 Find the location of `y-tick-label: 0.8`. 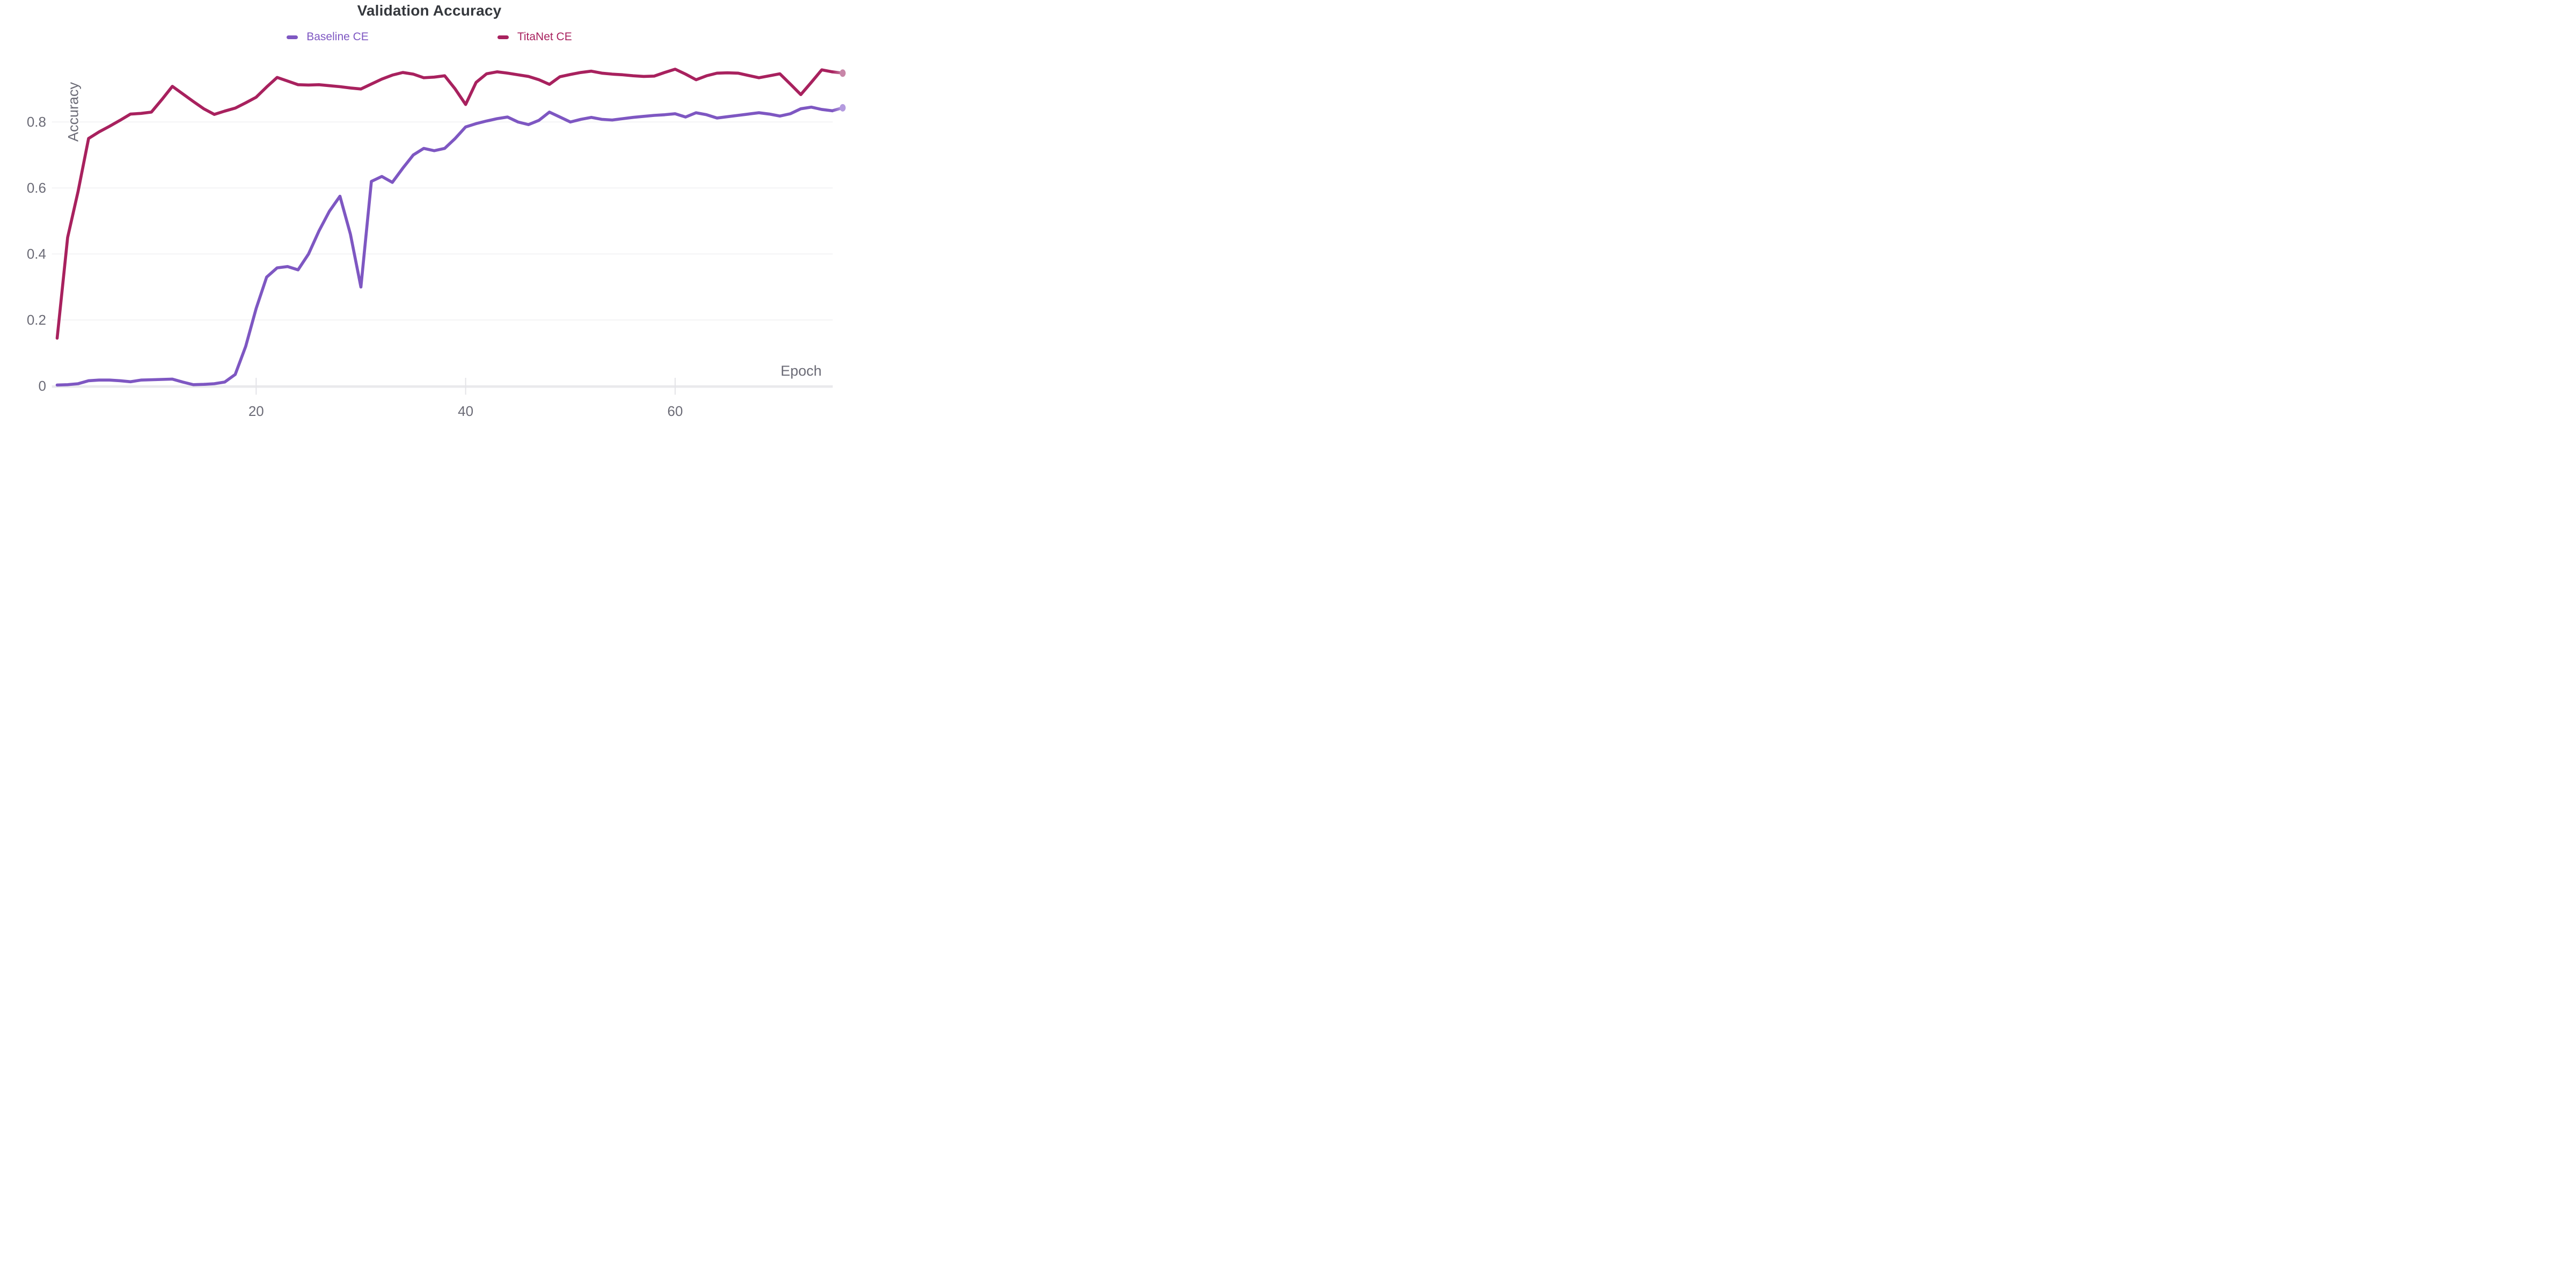

y-tick-label: 0.8 is located at coordinates (36, 122).